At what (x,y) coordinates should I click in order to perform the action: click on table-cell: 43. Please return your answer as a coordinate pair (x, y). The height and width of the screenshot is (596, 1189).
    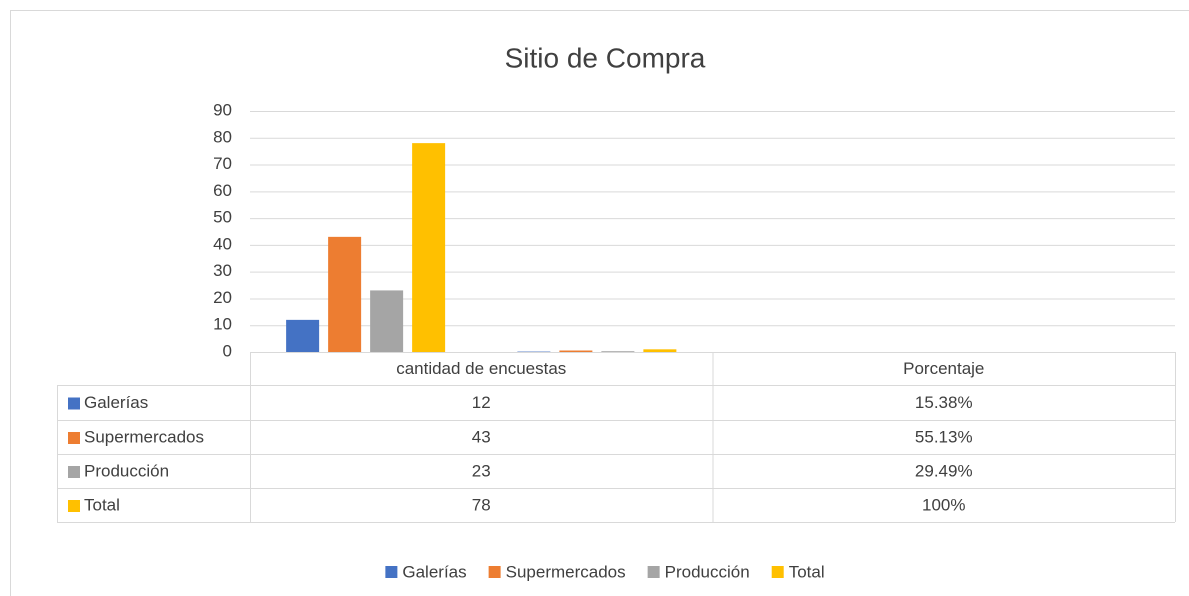
    Looking at the image, I should click on (481, 436).